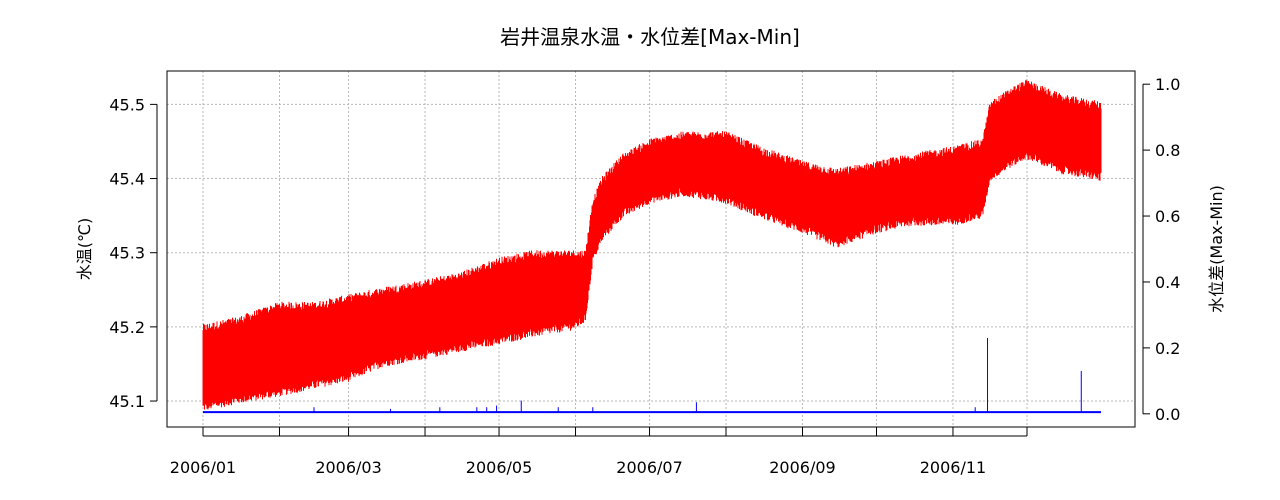 The height and width of the screenshot is (500, 1280). What do you see at coordinates (127, 253) in the screenshot?
I see `y-tick-label: 45.3` at bounding box center [127, 253].